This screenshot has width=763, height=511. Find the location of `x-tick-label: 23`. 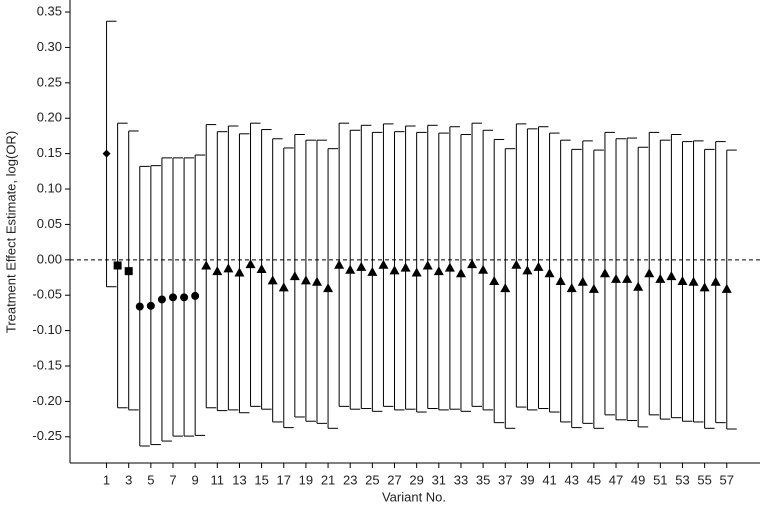

x-tick-label: 23 is located at coordinates (350, 479).